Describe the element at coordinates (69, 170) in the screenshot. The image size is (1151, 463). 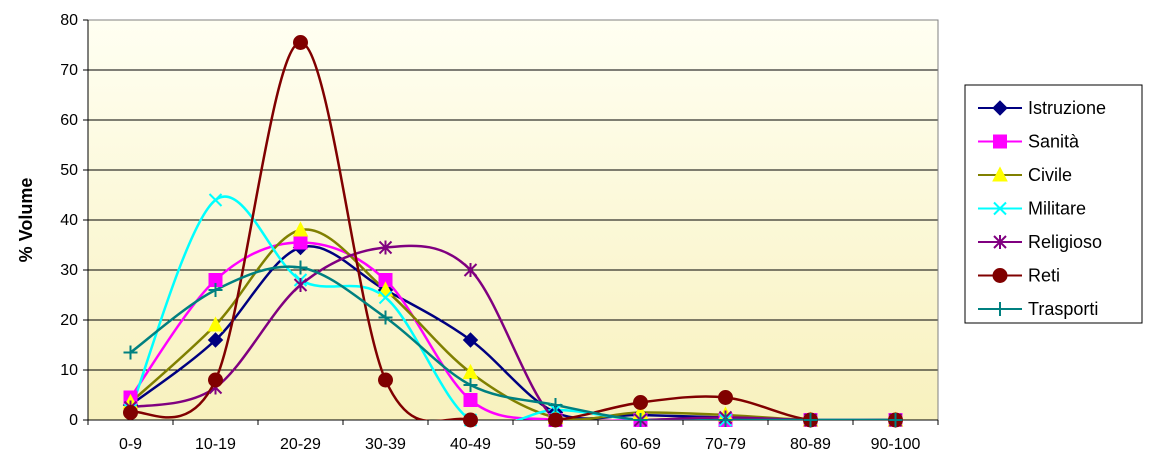
I see `y-tick-label: 50` at that location.